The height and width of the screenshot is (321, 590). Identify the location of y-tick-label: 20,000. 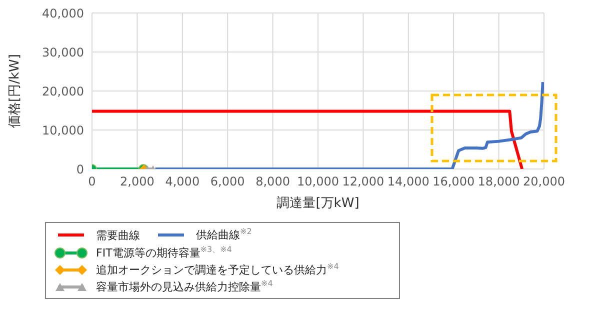
(63, 91).